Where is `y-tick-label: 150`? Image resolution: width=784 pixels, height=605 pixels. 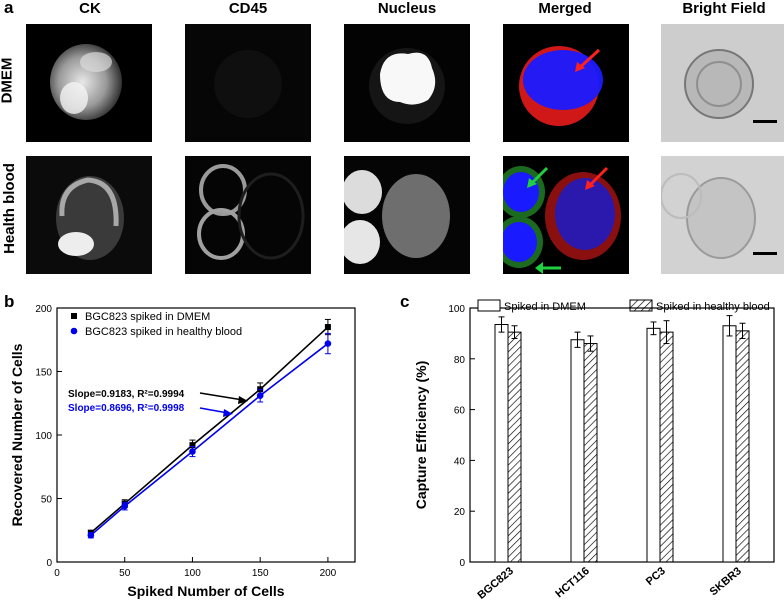
y-tick-label: 150 is located at coordinates (43, 373).